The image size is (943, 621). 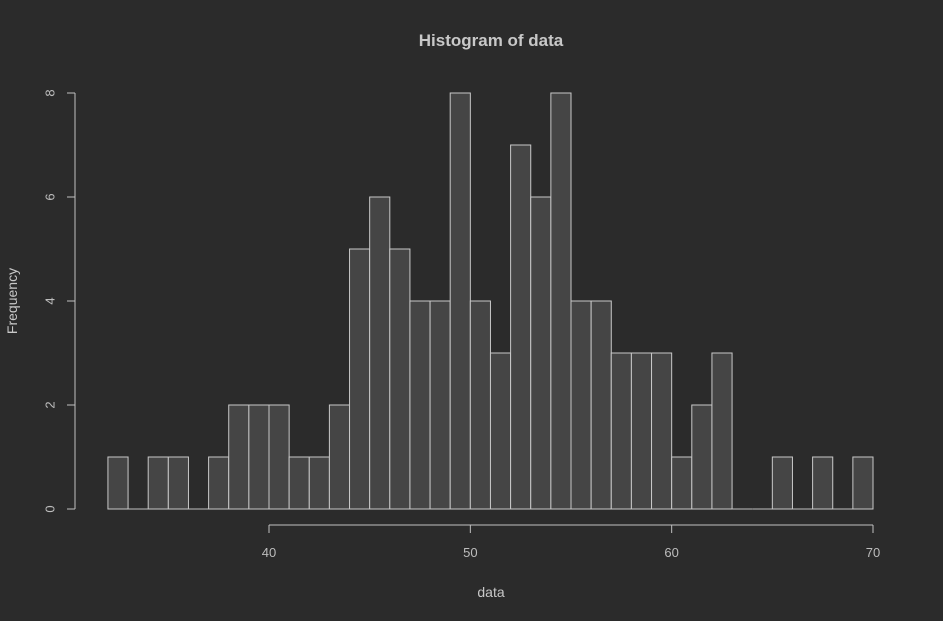 I want to click on x-tick-label: 70, so click(x=873, y=552).